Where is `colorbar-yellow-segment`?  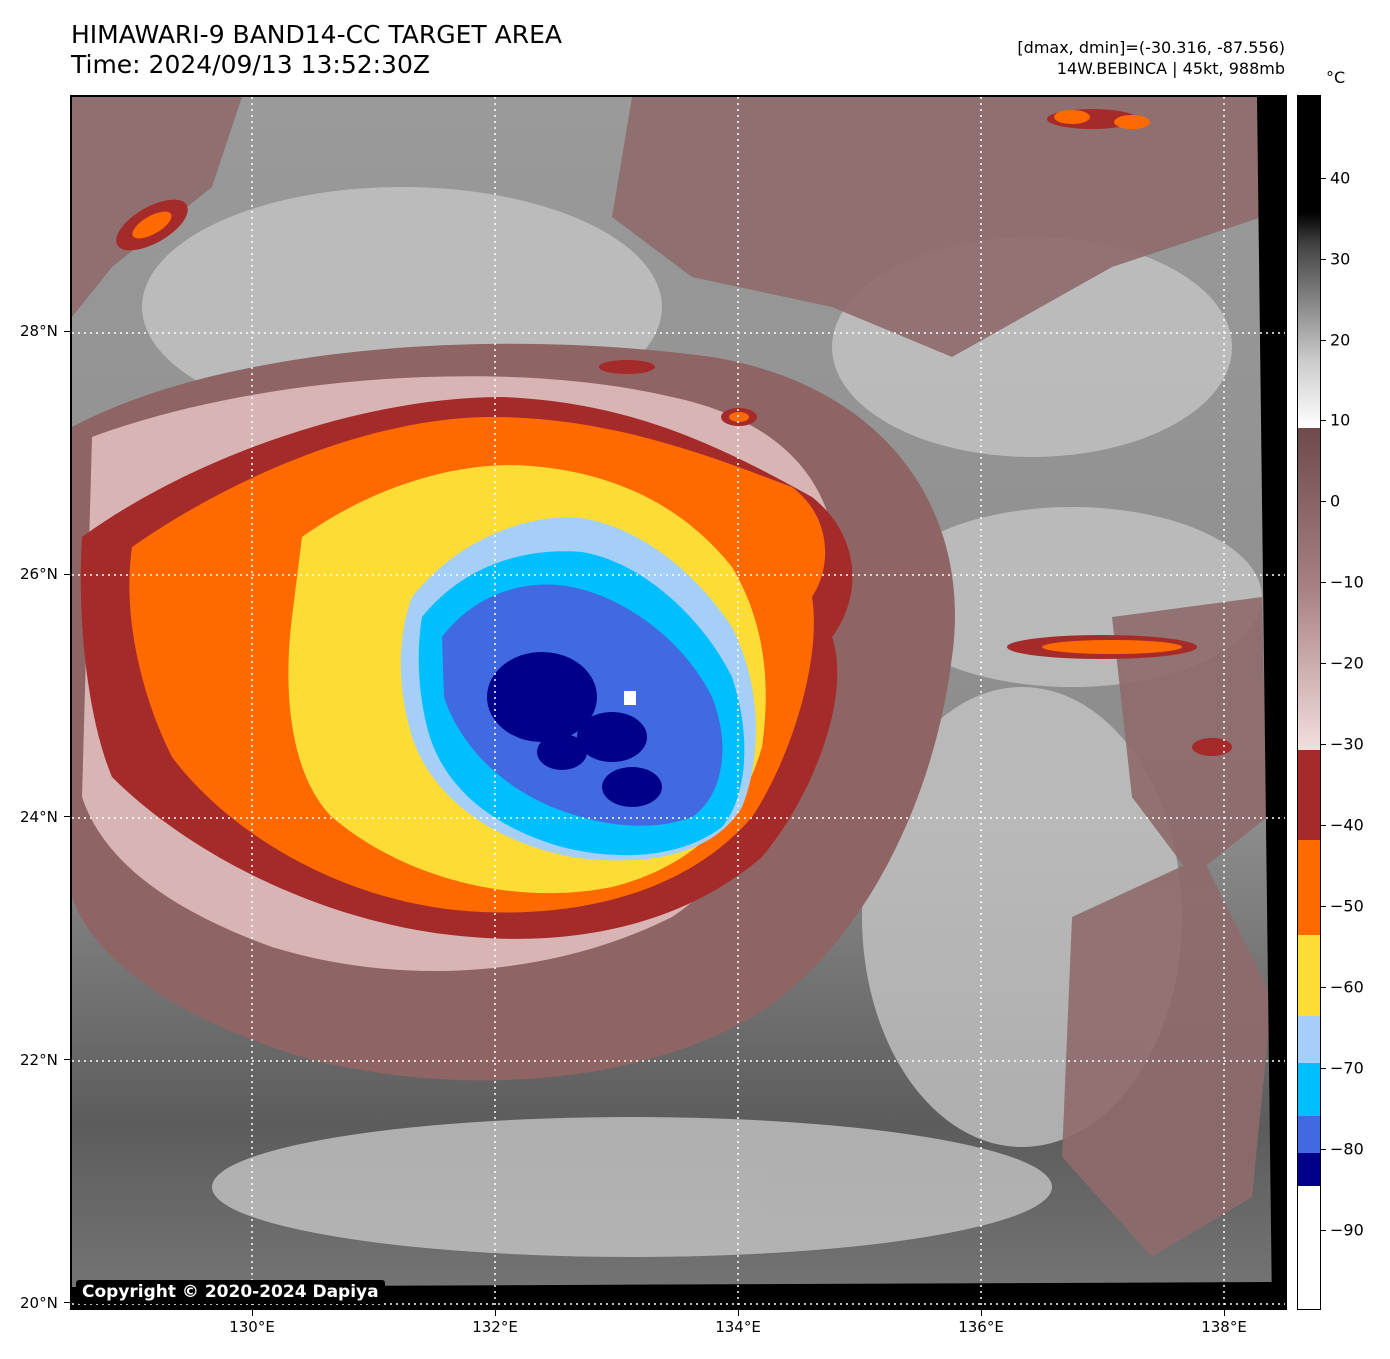 colorbar-yellow-segment is located at coordinates (1309, 975).